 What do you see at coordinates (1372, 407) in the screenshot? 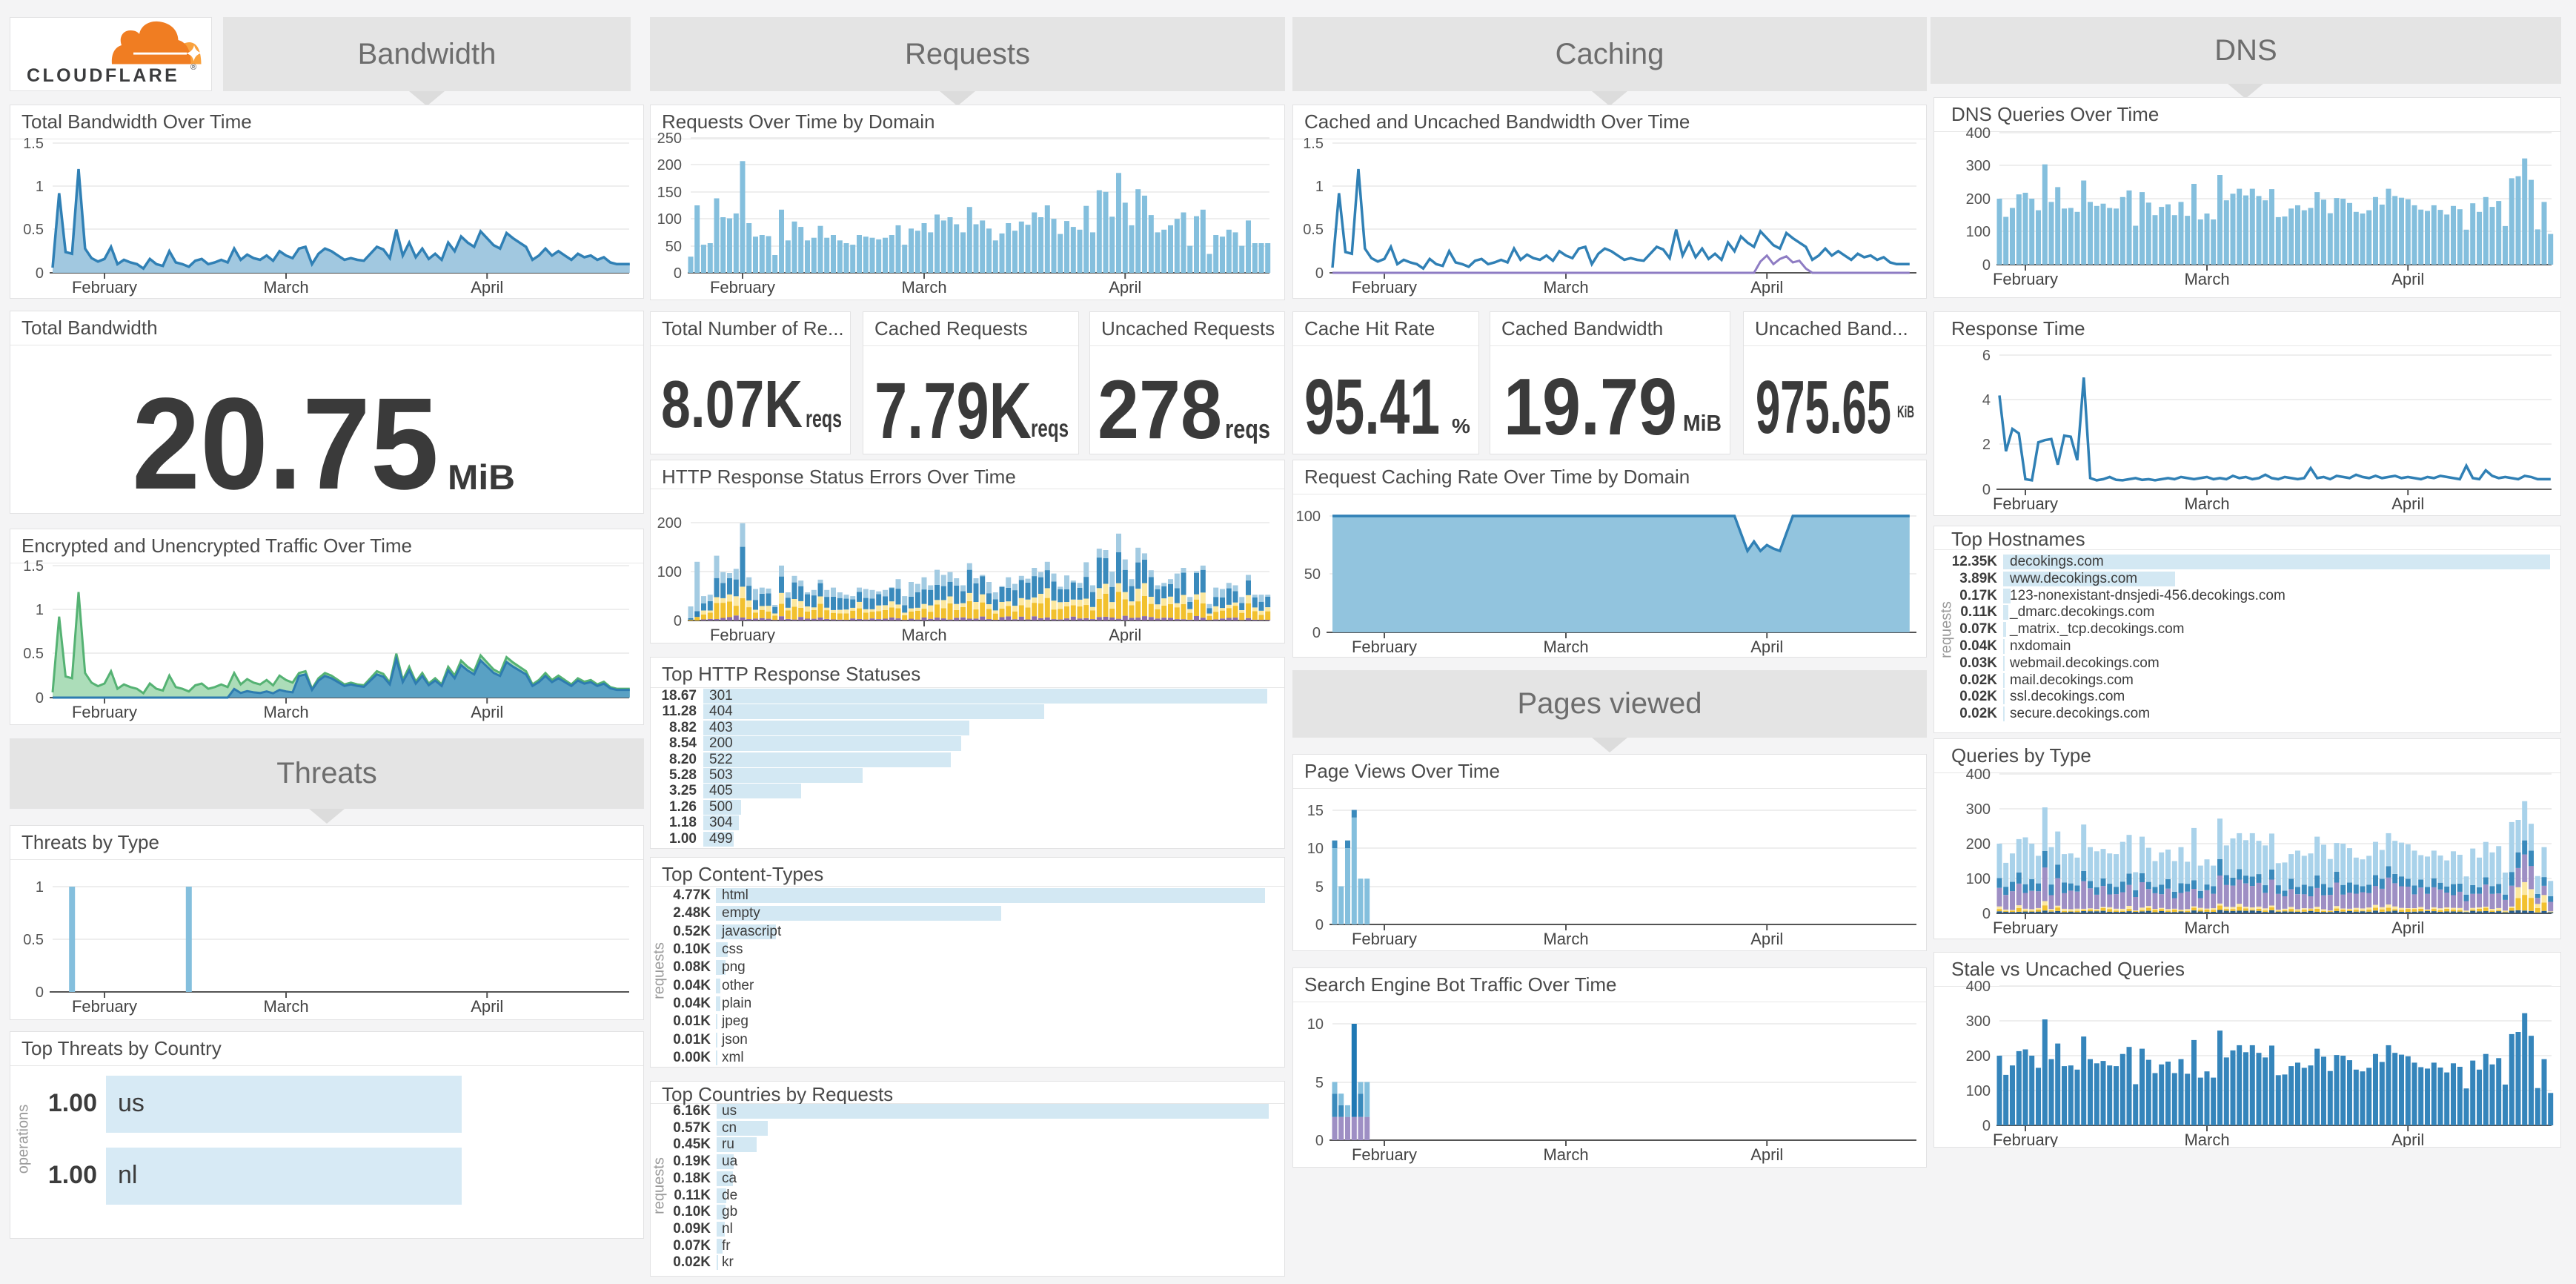
I see `svg-text: 95.41` at bounding box center [1372, 407].